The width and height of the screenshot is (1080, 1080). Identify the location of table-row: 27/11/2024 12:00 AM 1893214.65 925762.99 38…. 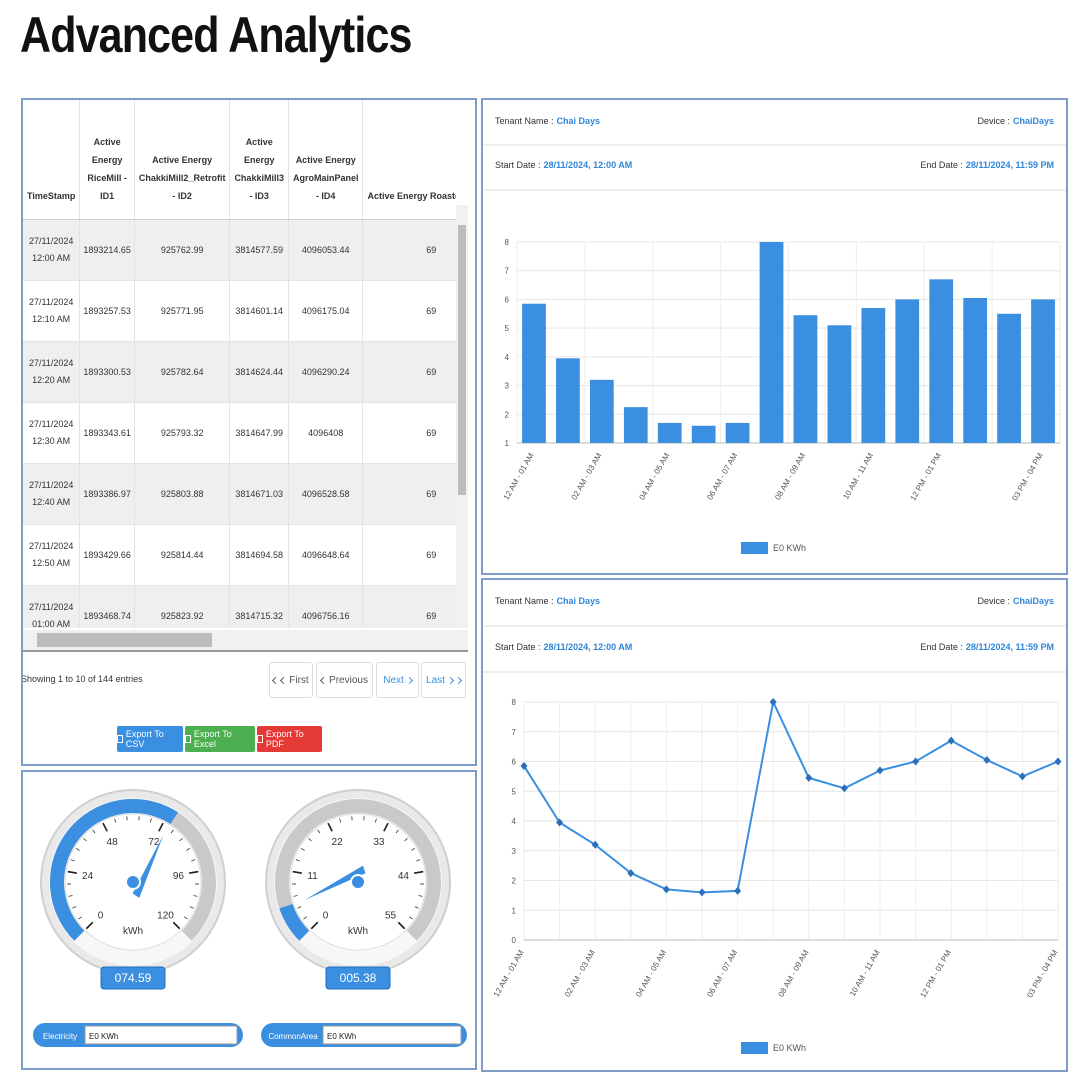
(239, 250).